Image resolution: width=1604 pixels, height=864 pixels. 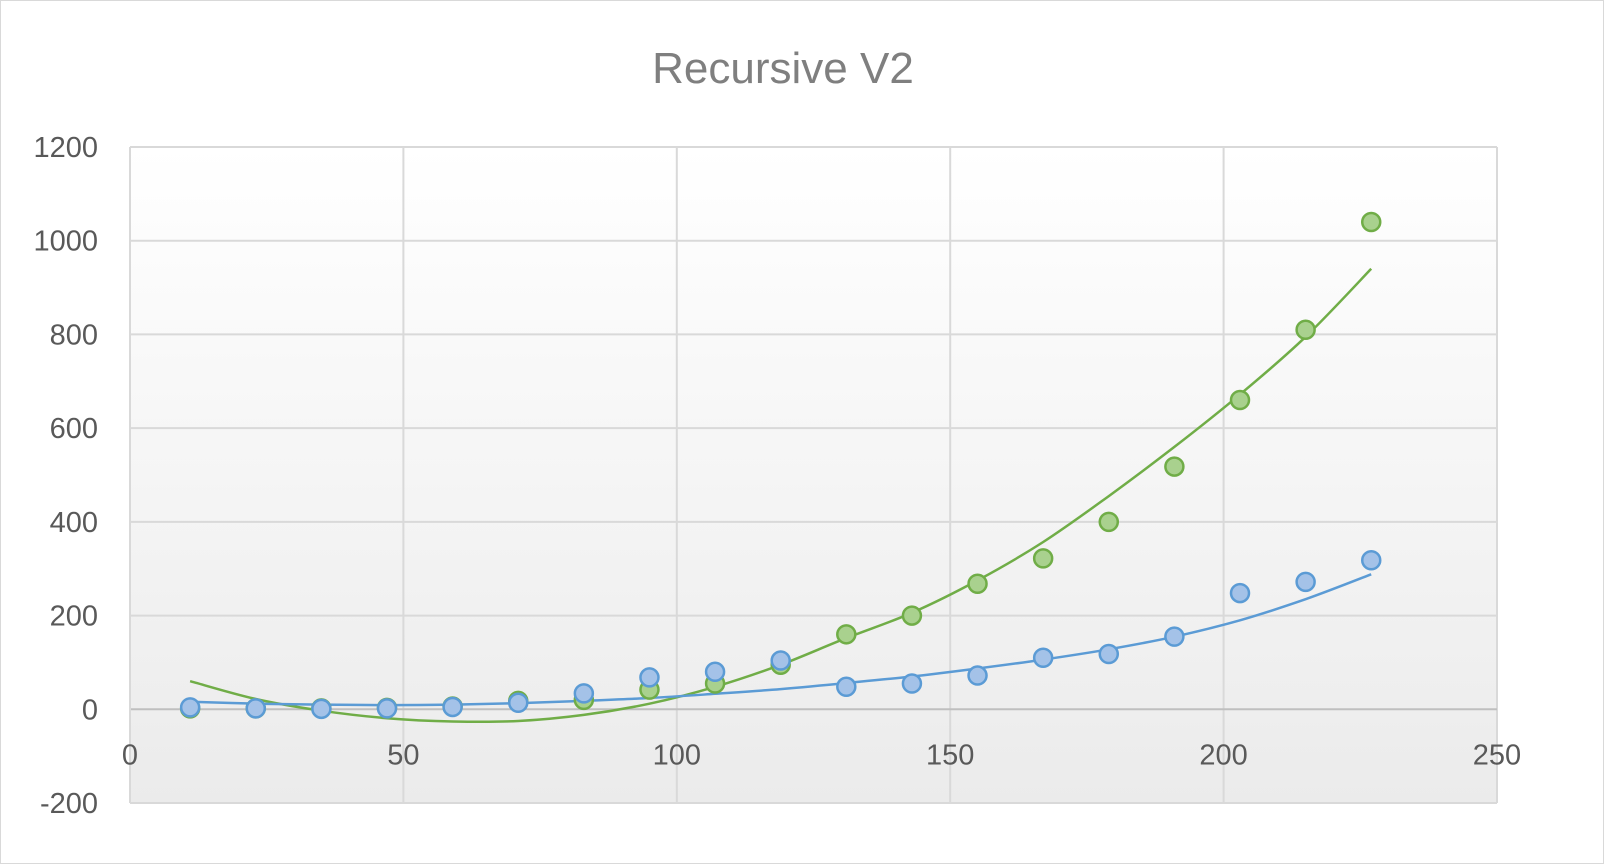 I want to click on x-tick-label: 50, so click(x=403, y=755).